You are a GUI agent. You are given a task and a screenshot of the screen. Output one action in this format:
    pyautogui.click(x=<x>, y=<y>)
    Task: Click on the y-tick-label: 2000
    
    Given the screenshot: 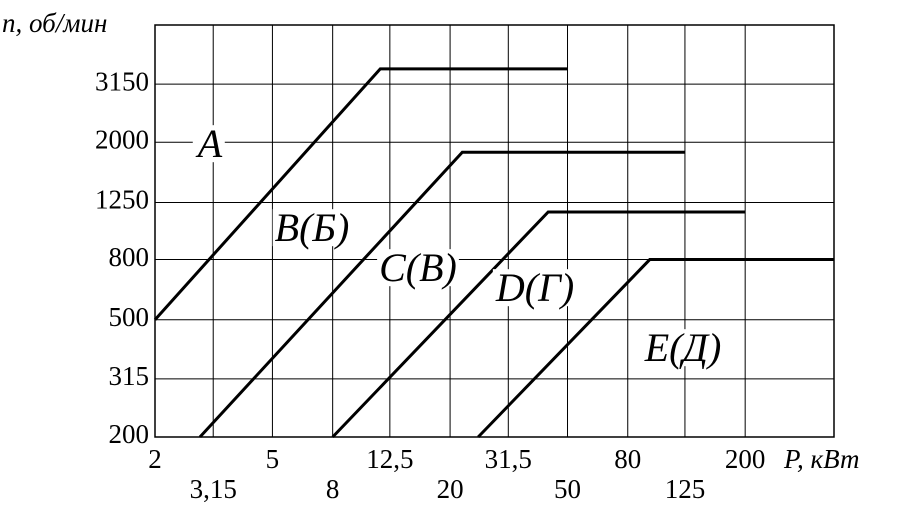 What is the action you would take?
    pyautogui.click(x=122, y=139)
    